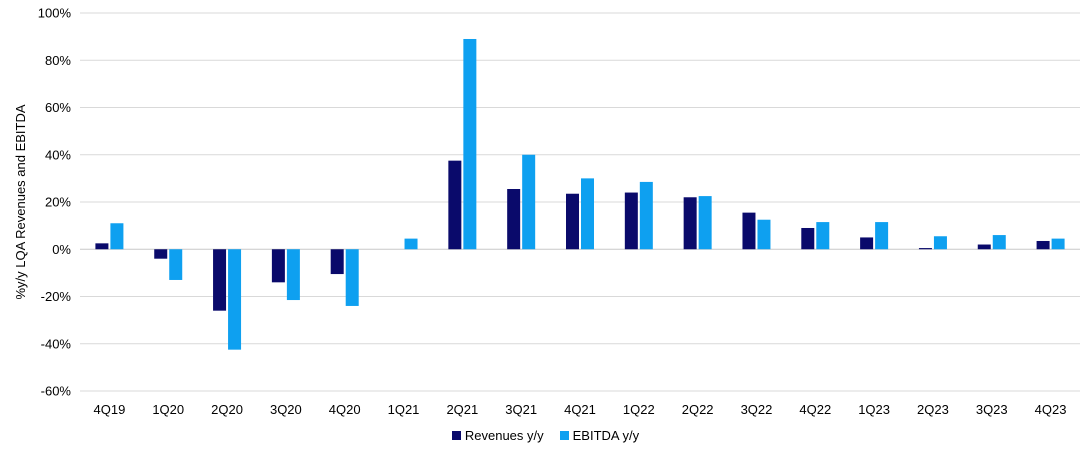  I want to click on legend-label-revenues: Revenues y/y, so click(504, 435).